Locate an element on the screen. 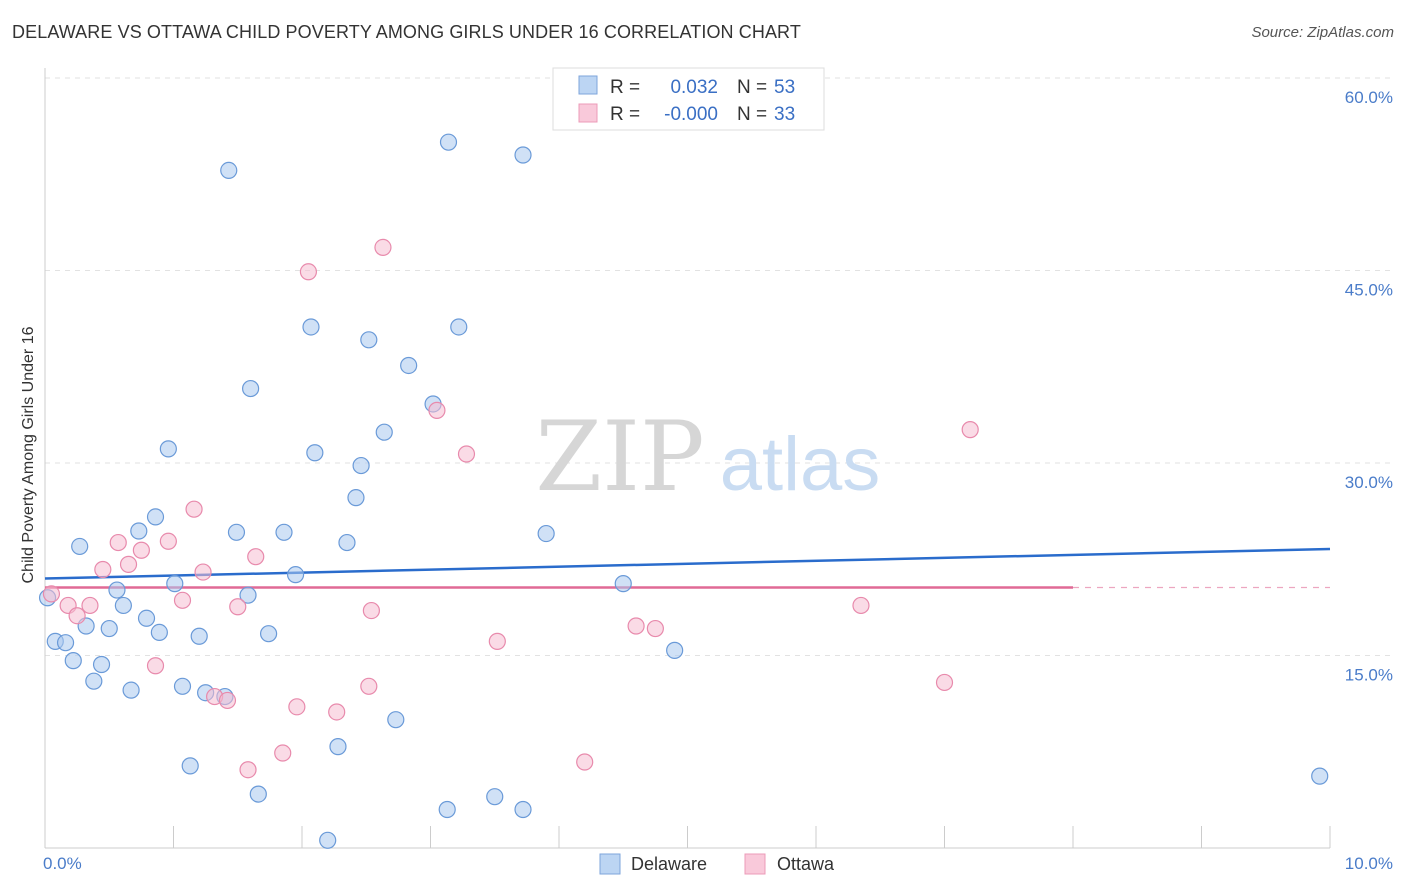  bottom-legend-ottawa: Ottawa is located at coordinates (806, 864).